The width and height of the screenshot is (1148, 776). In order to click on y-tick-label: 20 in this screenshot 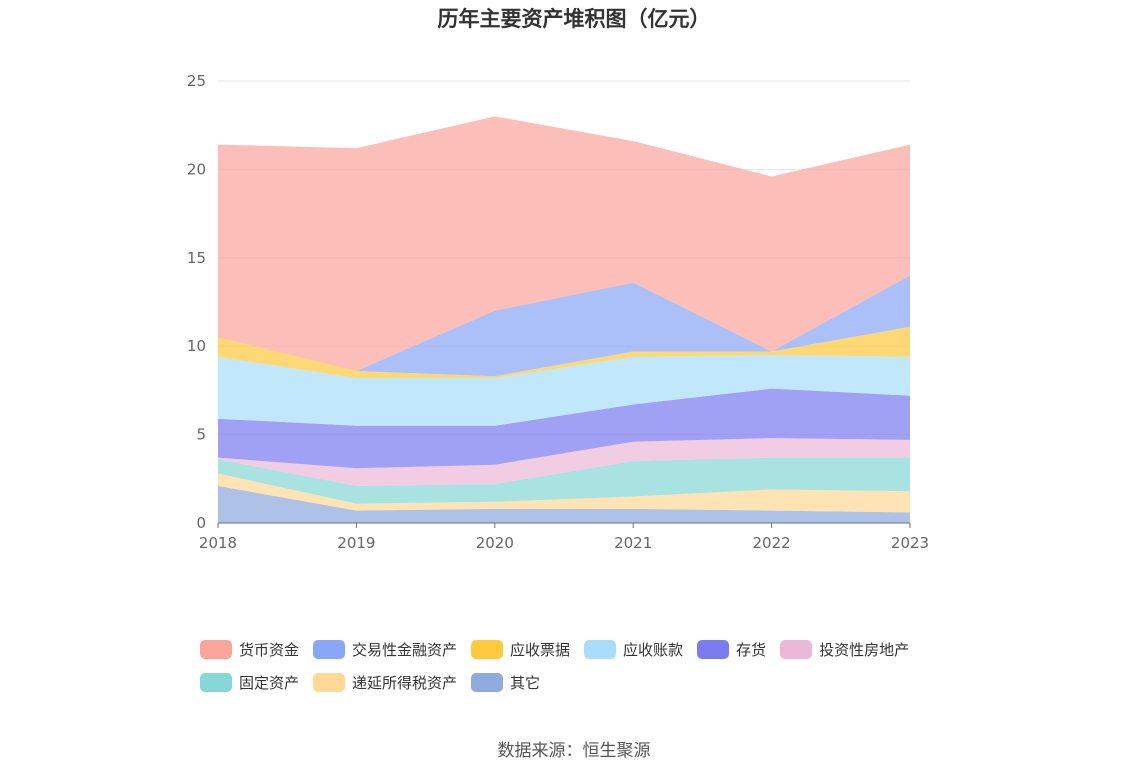, I will do `click(196, 169)`.